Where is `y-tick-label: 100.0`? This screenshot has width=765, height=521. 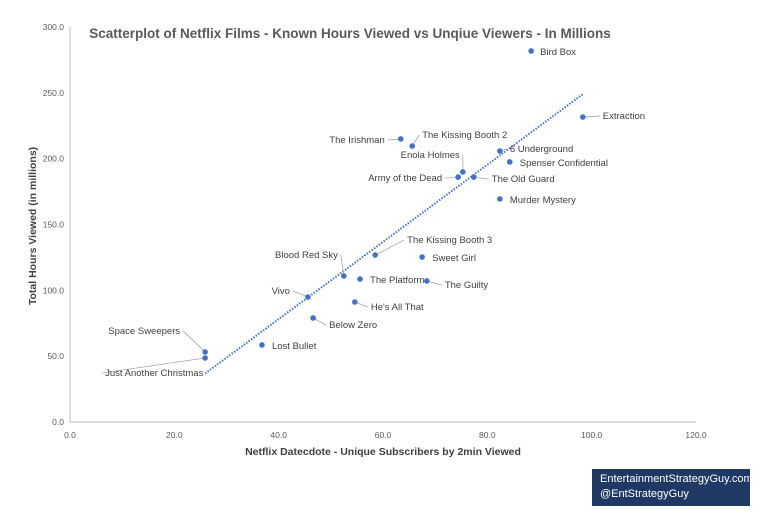
y-tick-label: 100.0 is located at coordinates (54, 290).